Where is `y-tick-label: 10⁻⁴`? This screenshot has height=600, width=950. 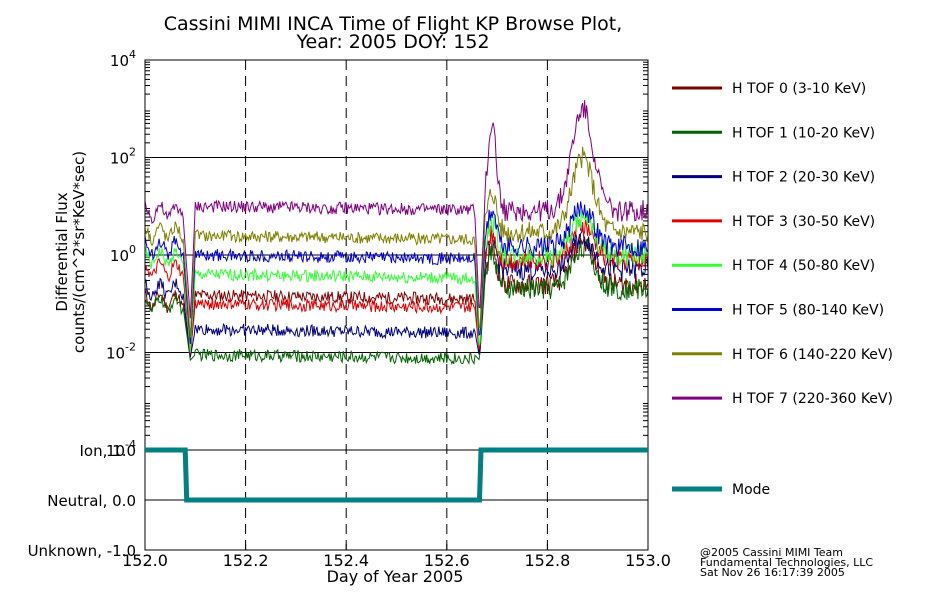
y-tick-label: 10⁻⁴ is located at coordinates (121, 449).